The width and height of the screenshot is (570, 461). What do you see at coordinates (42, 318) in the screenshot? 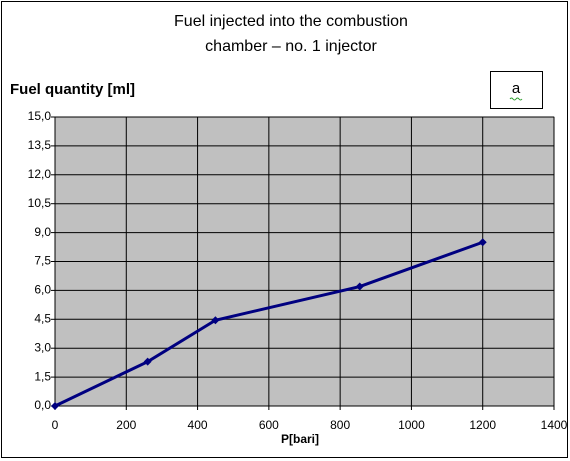
I see `y-tick-label: 4,5` at bounding box center [42, 318].